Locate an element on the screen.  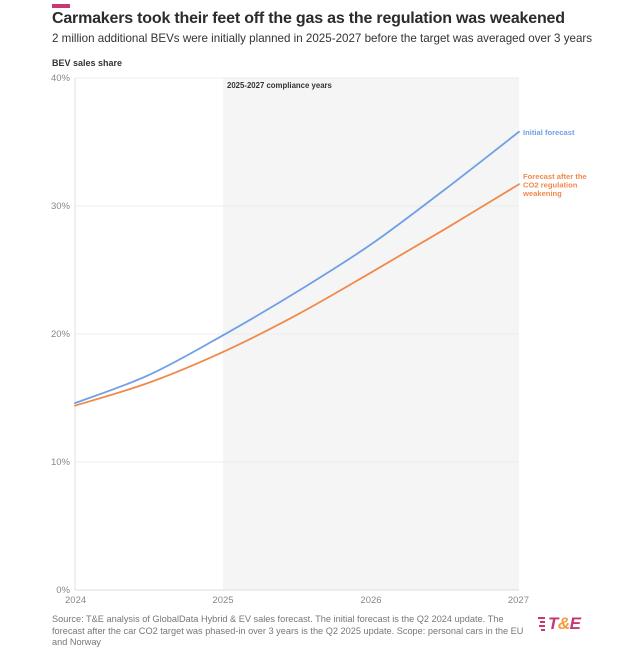
series-label-line: Initial forecast is located at coordinates (549, 132).